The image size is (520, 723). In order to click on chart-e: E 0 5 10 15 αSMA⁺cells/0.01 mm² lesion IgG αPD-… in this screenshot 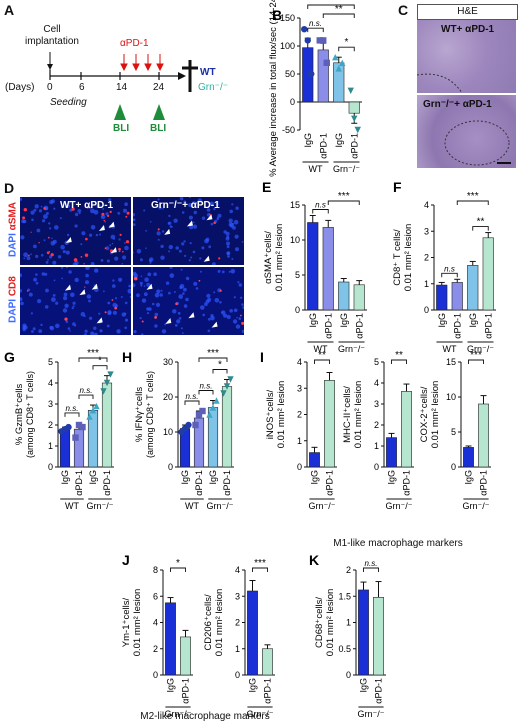, I will do `click(314, 266)`.